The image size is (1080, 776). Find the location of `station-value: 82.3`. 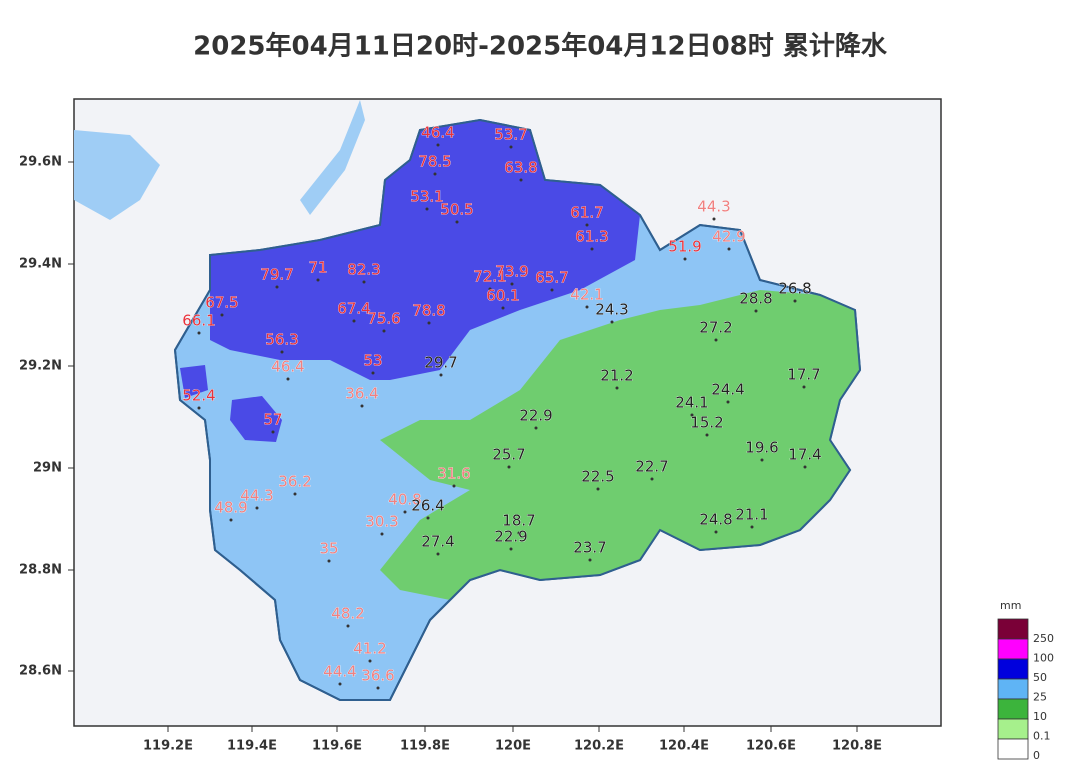

station-value: 82.3 is located at coordinates (363, 270).